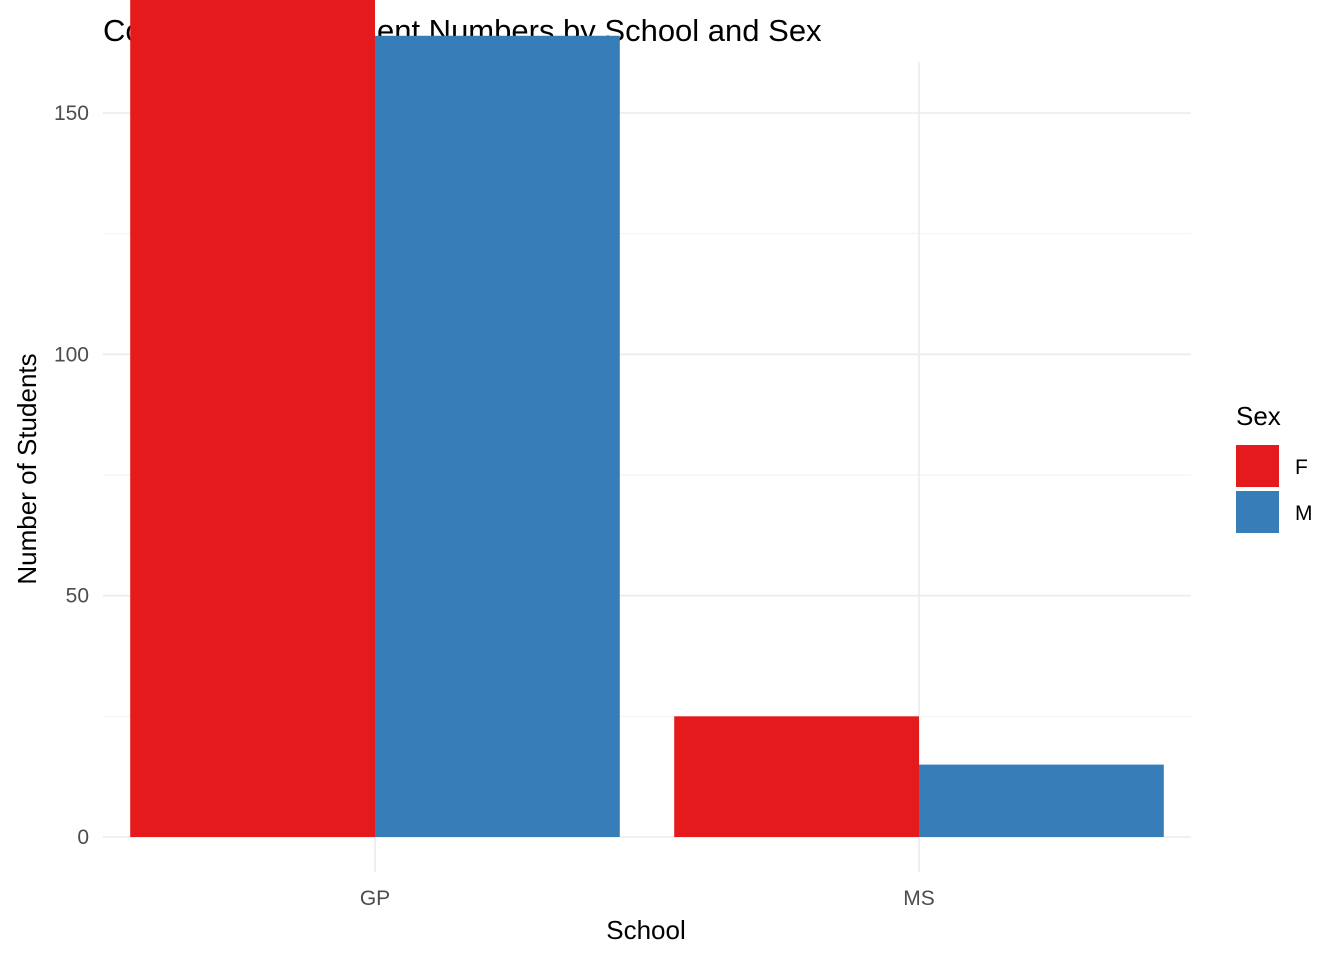 The height and width of the screenshot is (960, 1344). What do you see at coordinates (27, 468) in the screenshot?
I see `y-axis-title: Number of Students` at bounding box center [27, 468].